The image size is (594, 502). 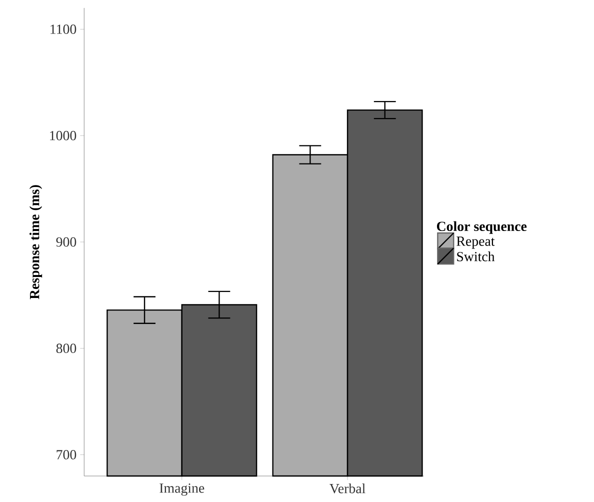 What do you see at coordinates (66, 349) in the screenshot?
I see `y-tick-label: 800` at bounding box center [66, 349].